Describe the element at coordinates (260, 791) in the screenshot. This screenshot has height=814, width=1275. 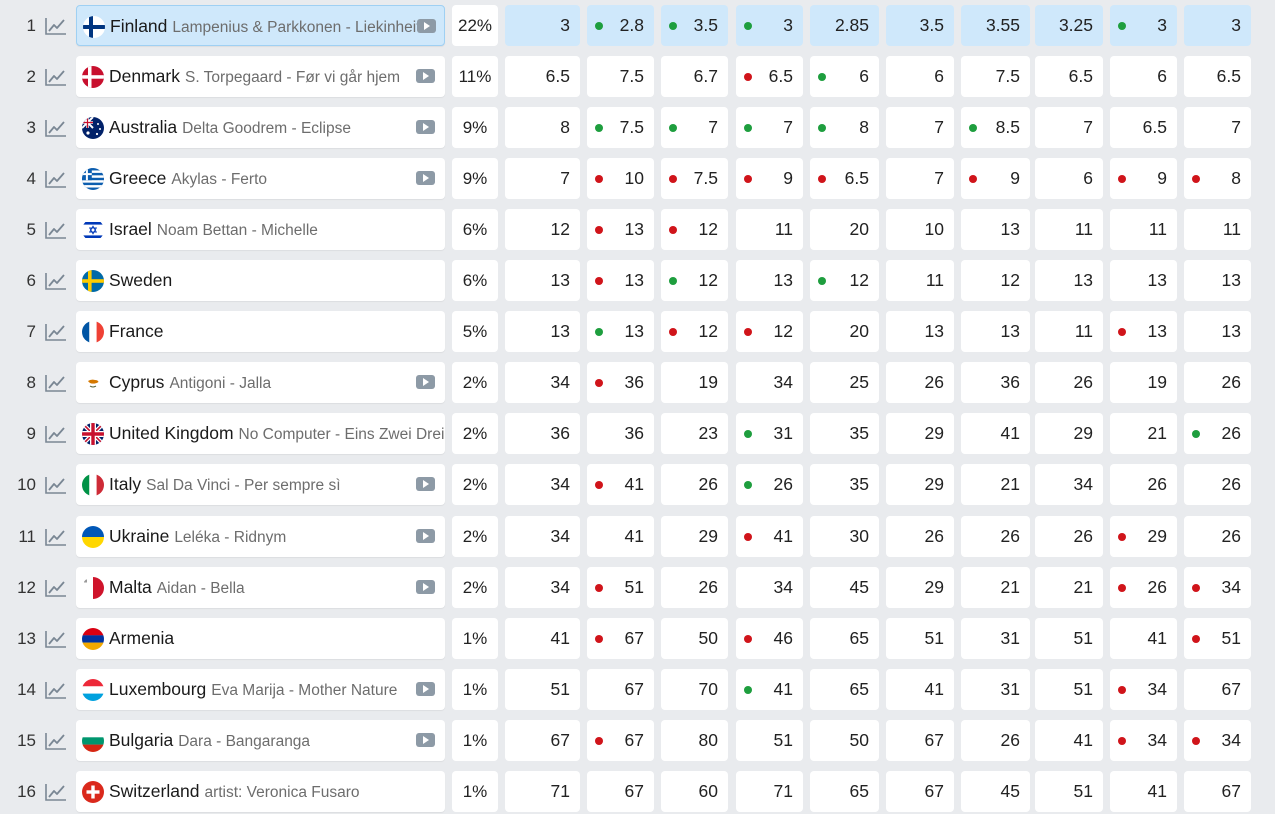
I see `country-entry: Switzerland artist: Veronica Fusaro` at that location.